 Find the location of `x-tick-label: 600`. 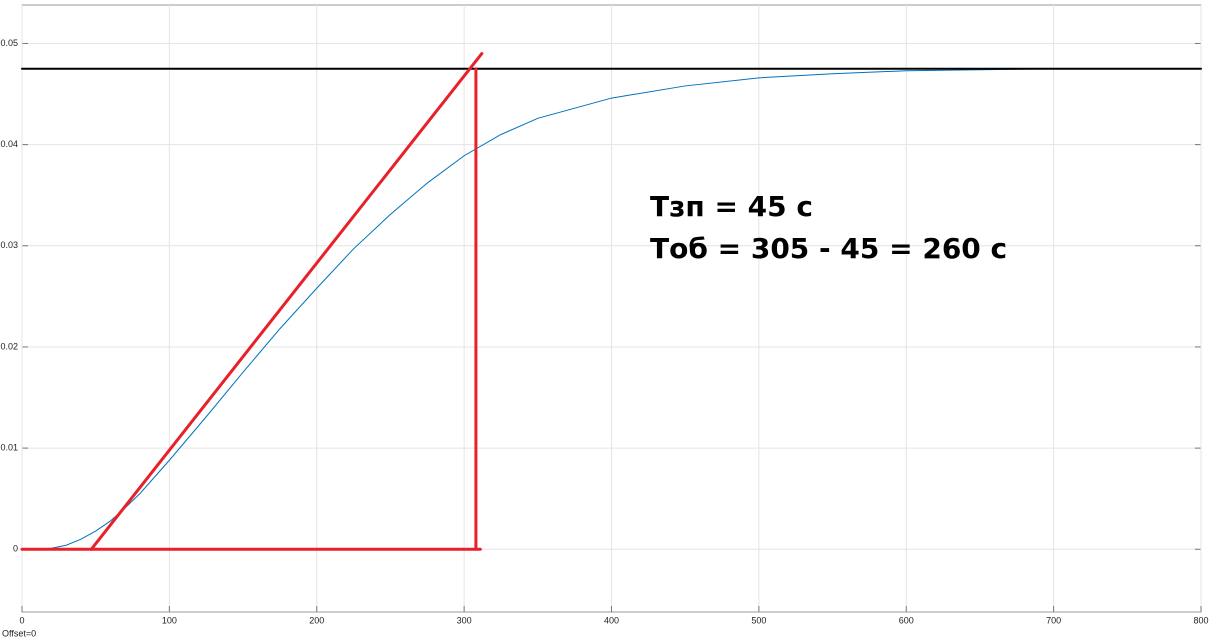

x-tick-label: 600 is located at coordinates (906, 620).